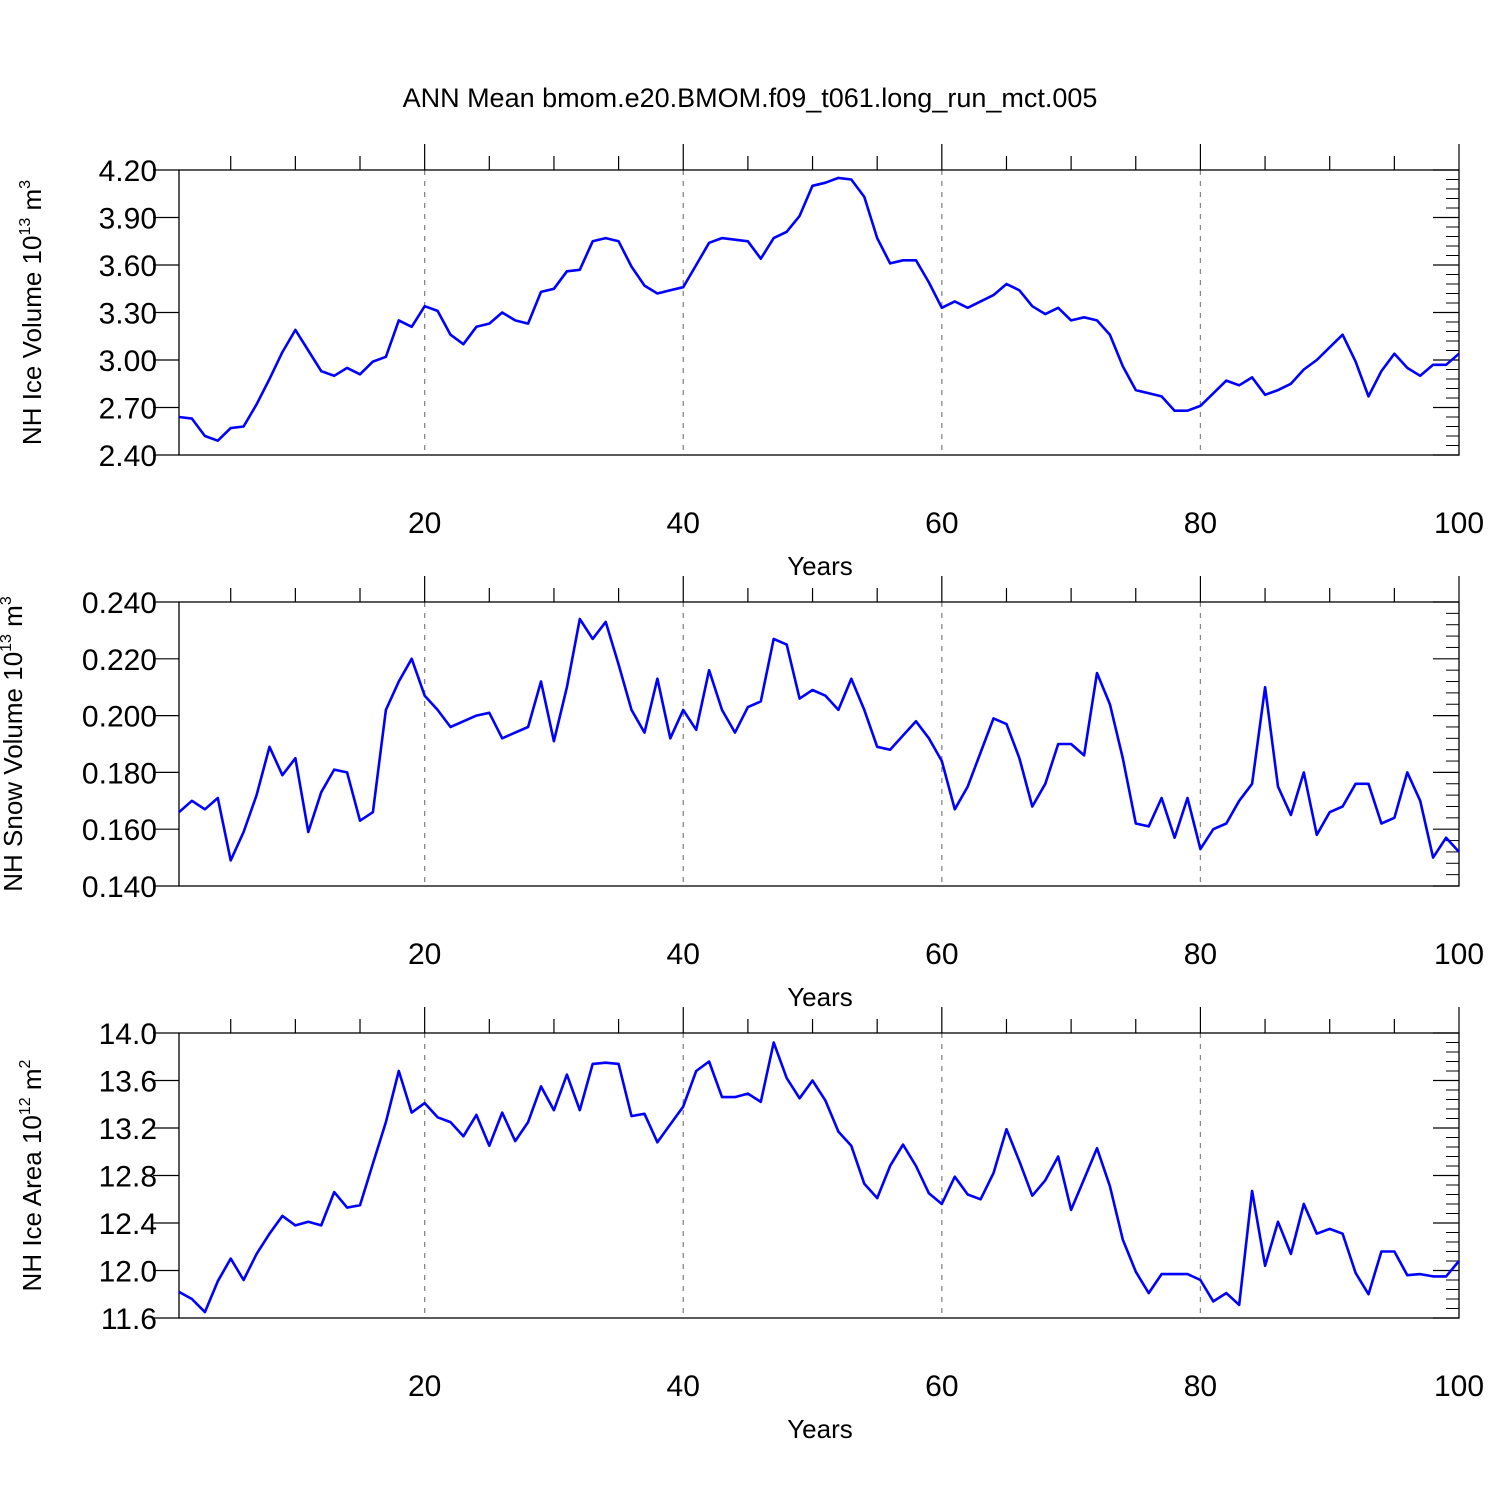 The height and width of the screenshot is (1500, 1500). Describe the element at coordinates (128, 361) in the screenshot. I see `y-tick-label: 3.00` at that location.